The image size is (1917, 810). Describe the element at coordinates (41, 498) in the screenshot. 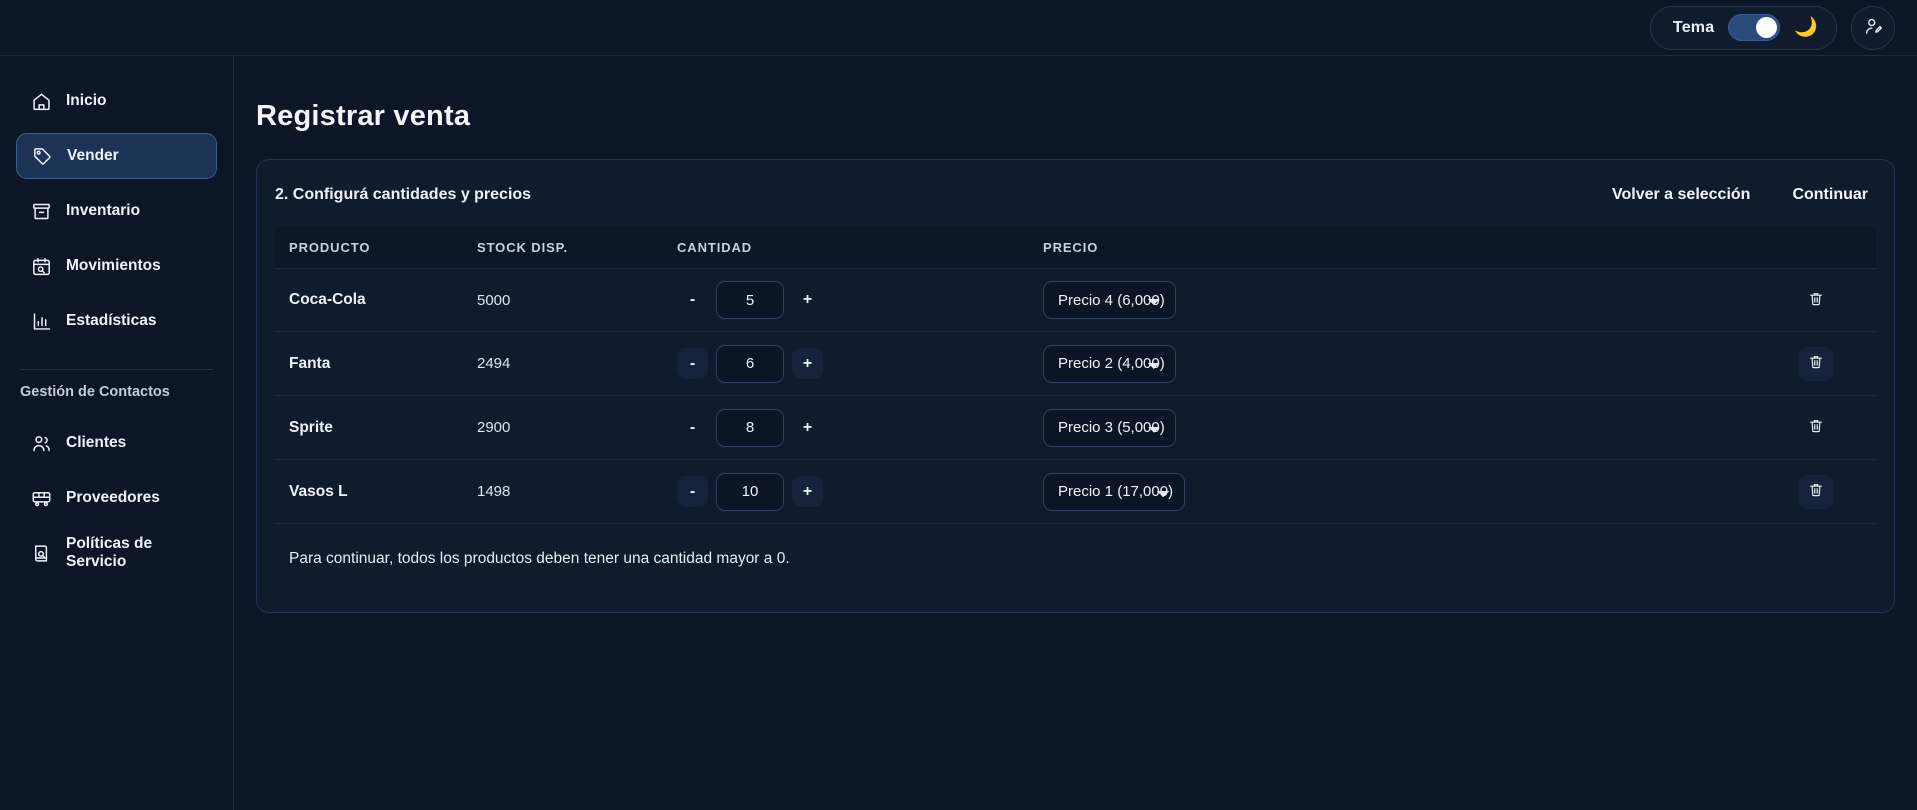

I see `truck-icon` at that location.